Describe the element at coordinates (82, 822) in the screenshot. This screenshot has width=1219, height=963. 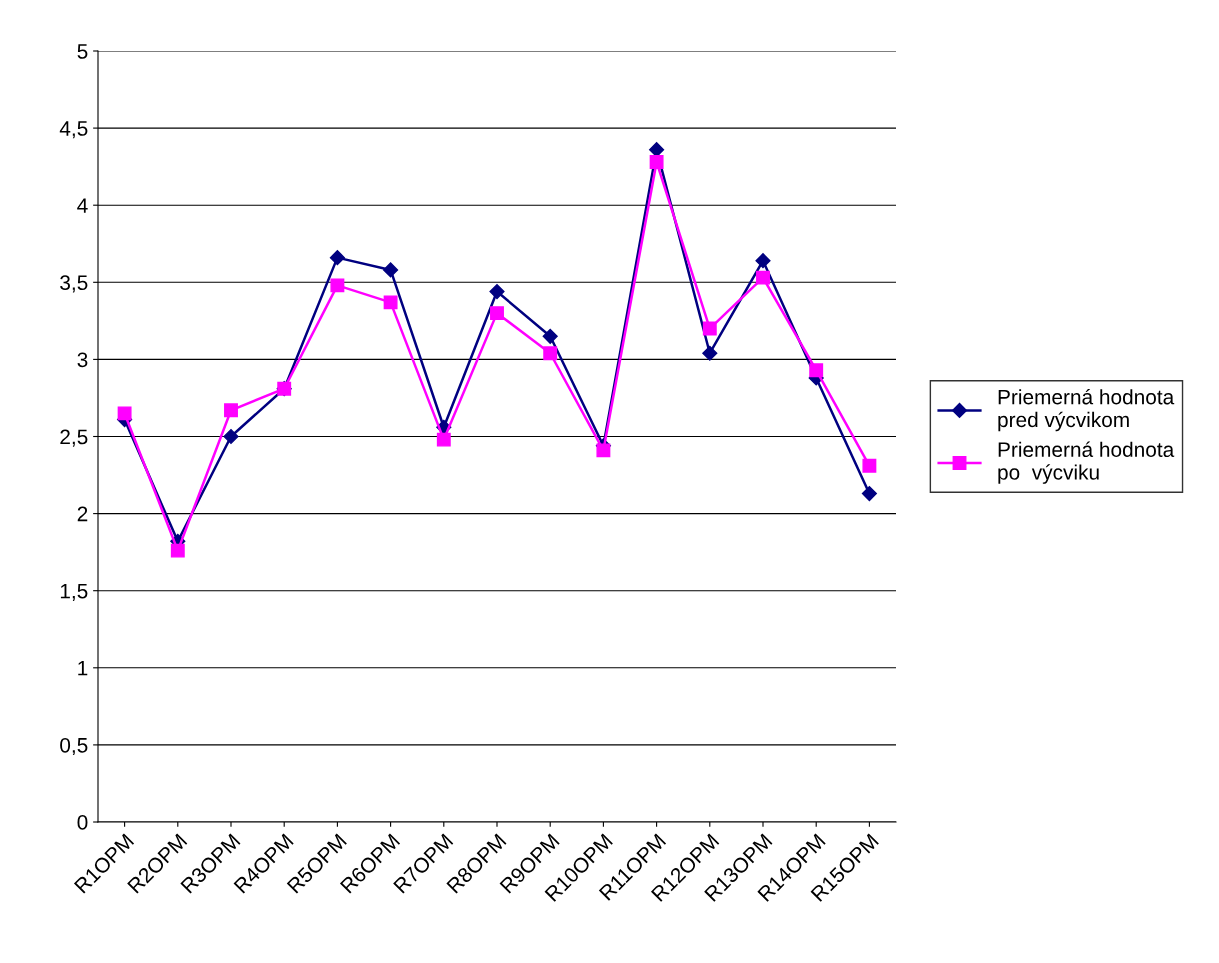
I see `y-tick-label: 0` at that location.